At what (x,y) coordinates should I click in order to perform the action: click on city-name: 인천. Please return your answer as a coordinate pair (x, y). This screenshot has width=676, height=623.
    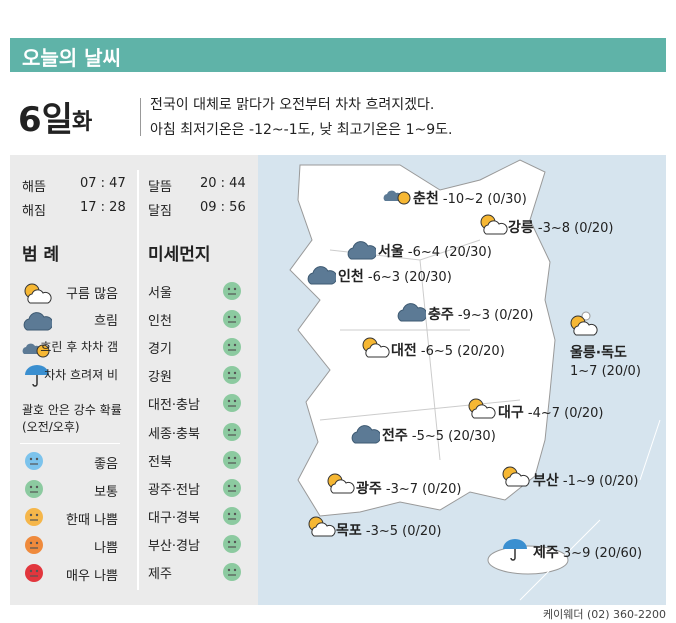
    Looking at the image, I should click on (351, 277).